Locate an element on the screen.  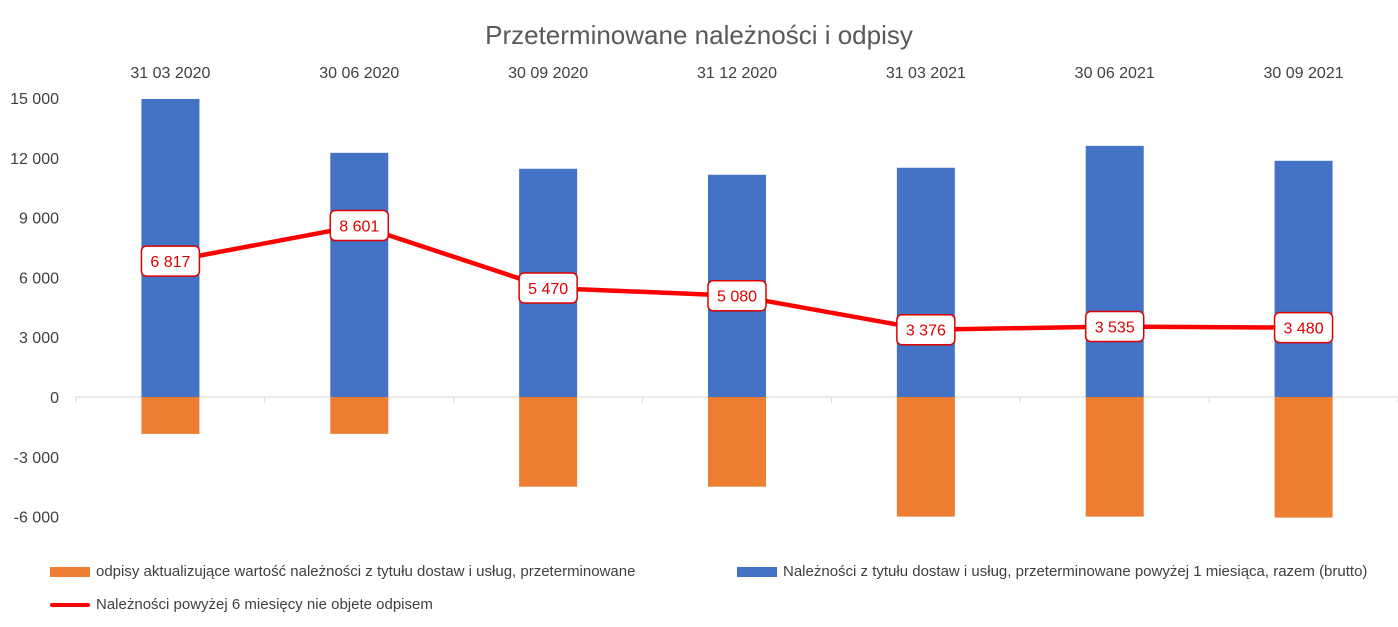
y-tick-label: -6 000 is located at coordinates (36, 518).